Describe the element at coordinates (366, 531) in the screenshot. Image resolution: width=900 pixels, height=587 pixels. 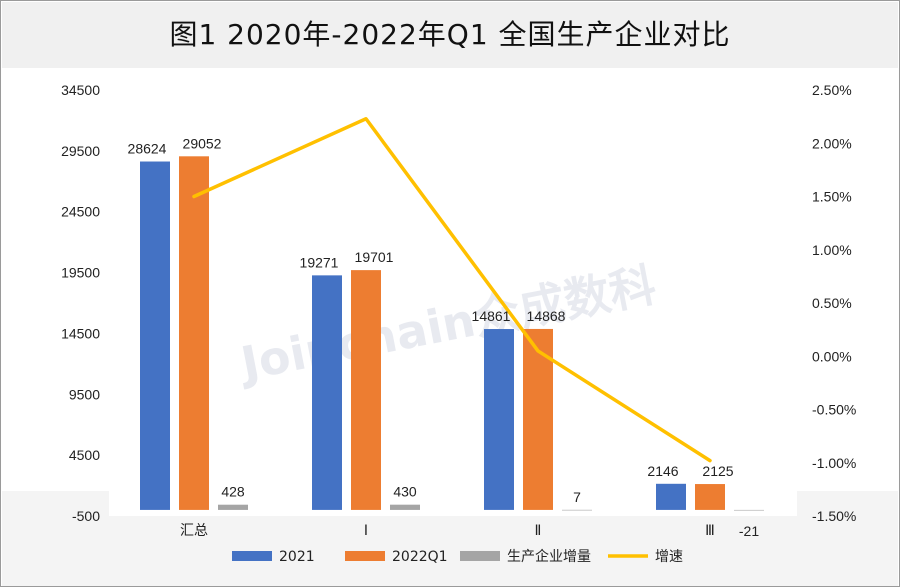
I see `x-category-label: Ⅰ` at that location.